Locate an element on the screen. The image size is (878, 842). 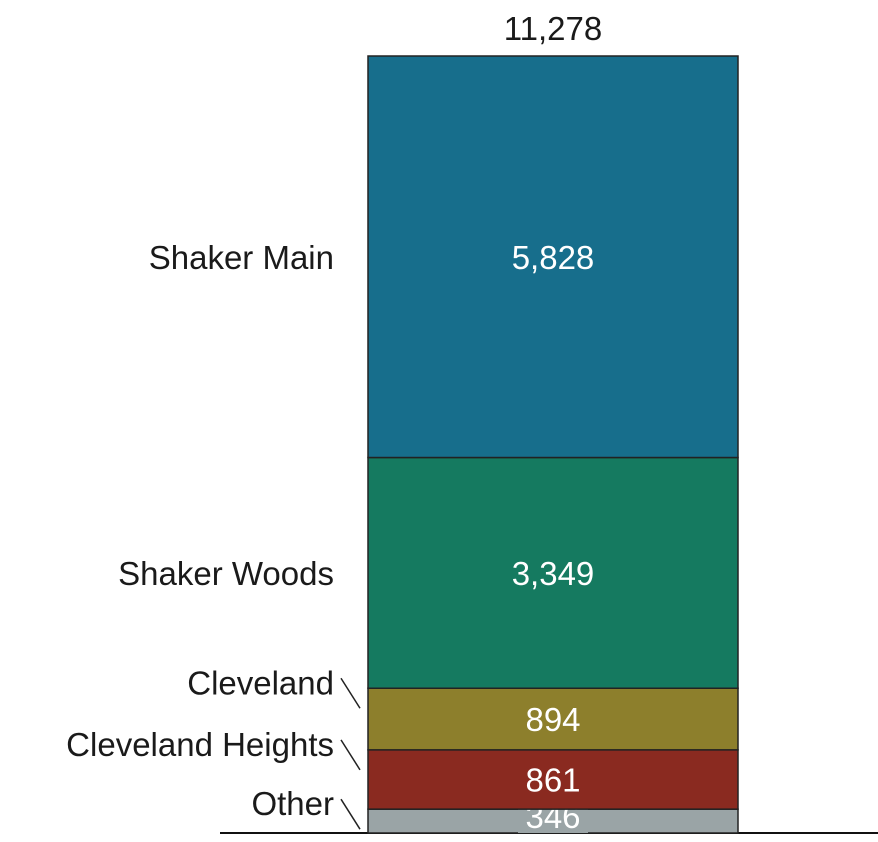
bar-segment-shaker-woods is located at coordinates (553, 573).